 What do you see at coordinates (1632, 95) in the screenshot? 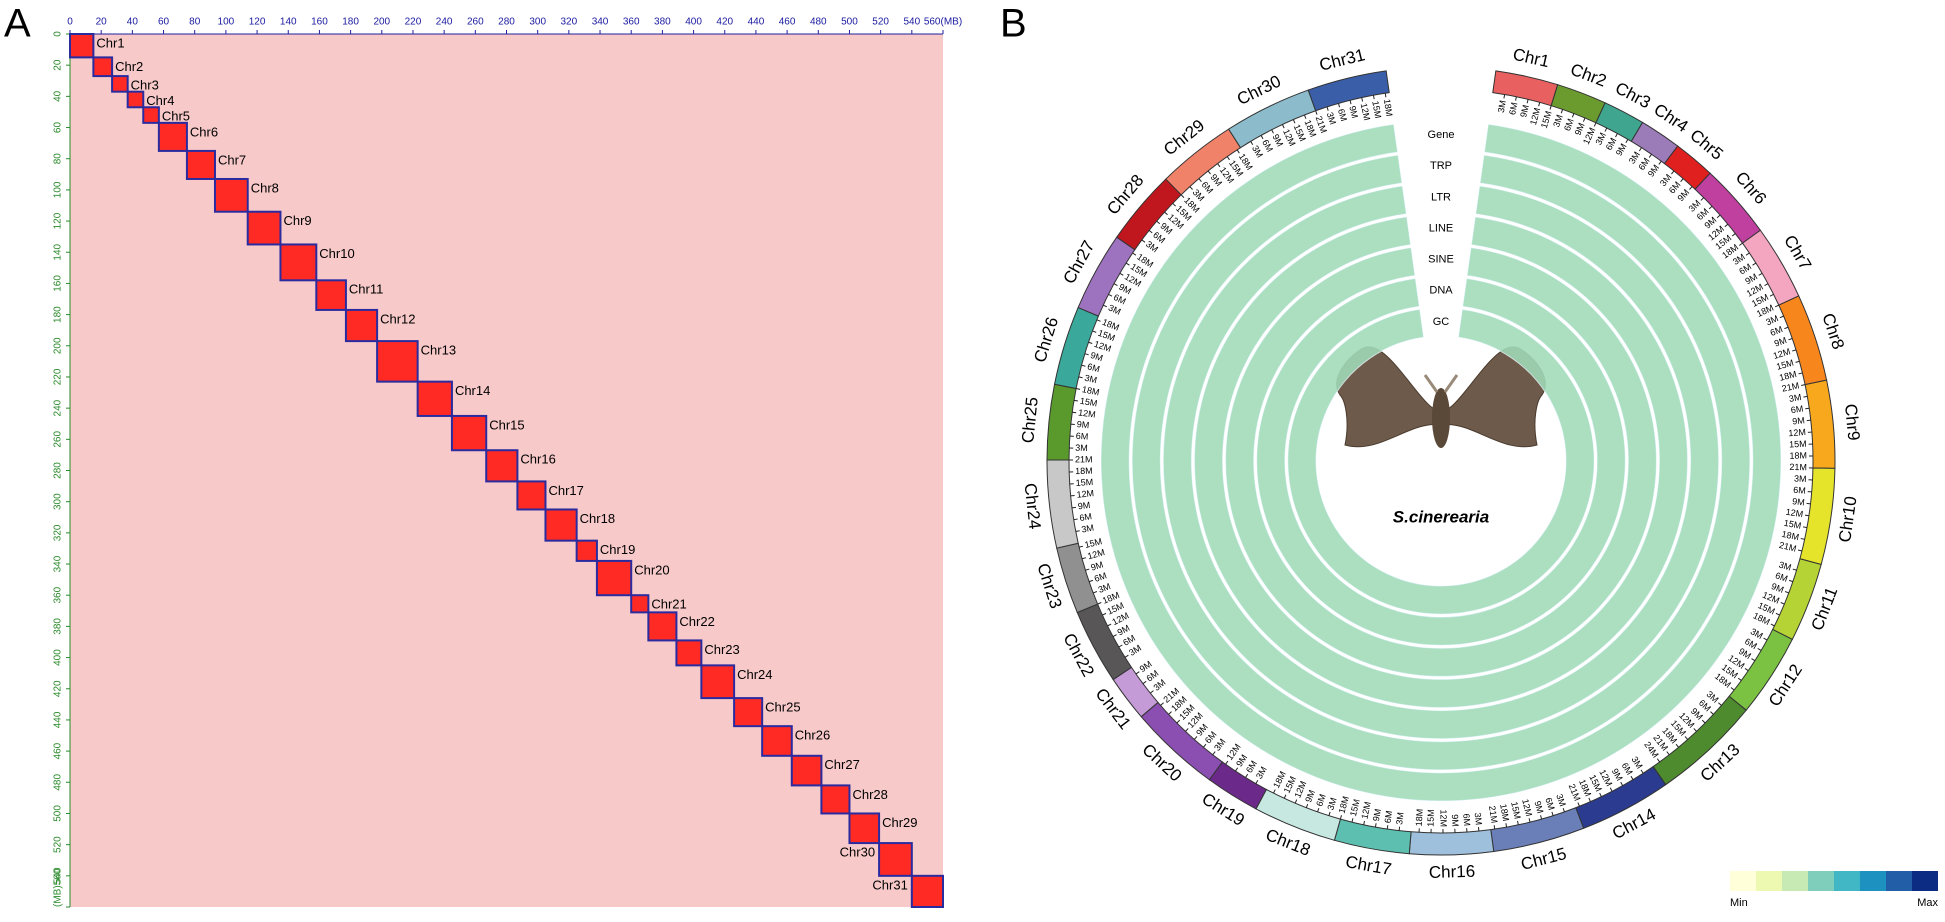
I see `chromosome-label: Chr3` at bounding box center [1632, 95].